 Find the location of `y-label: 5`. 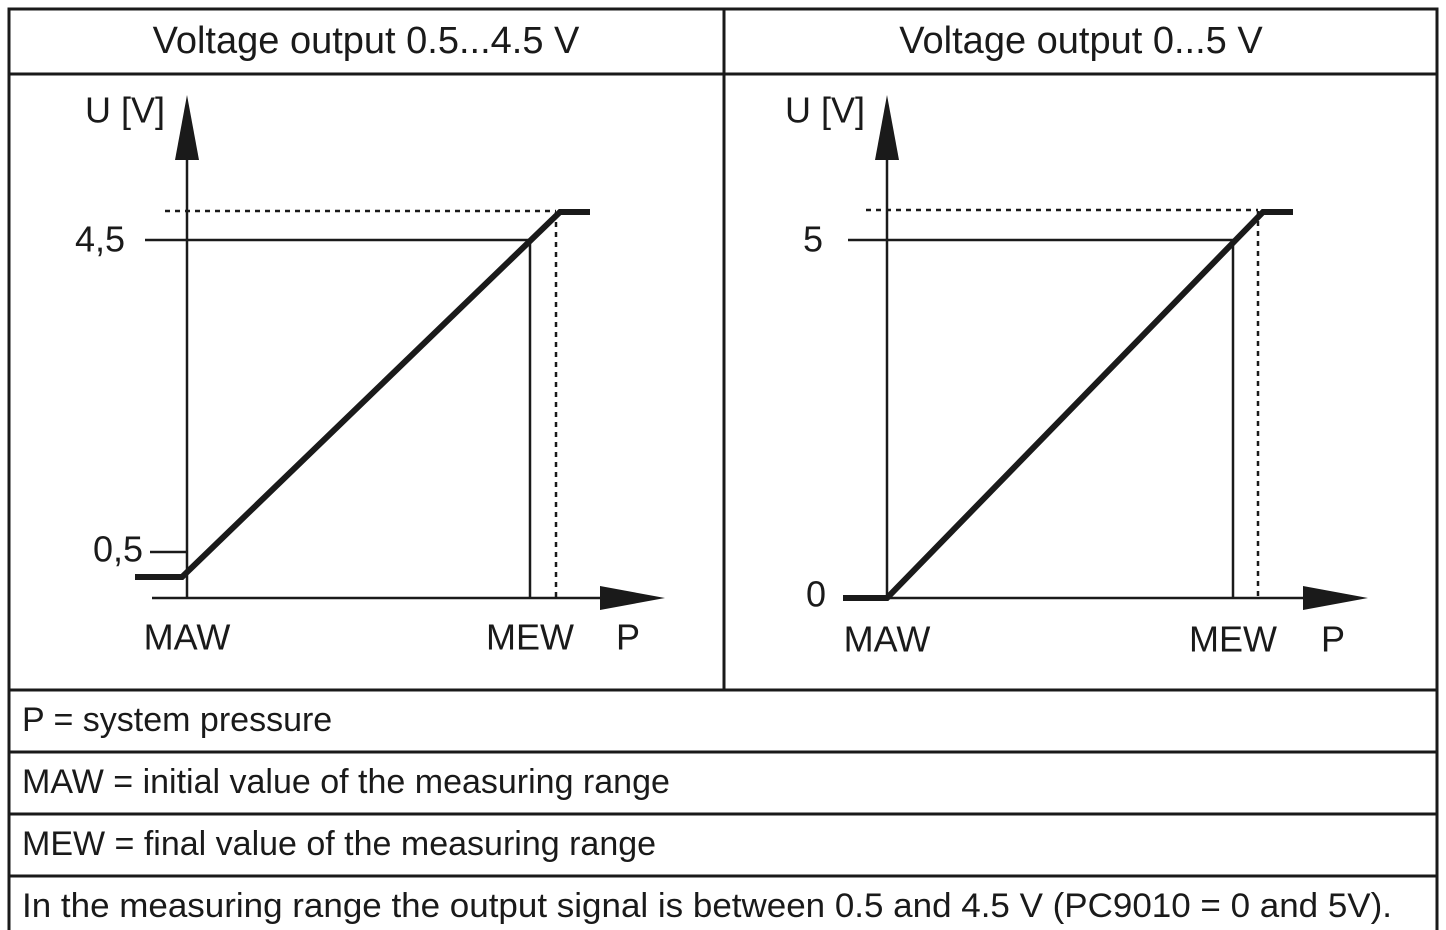

y-label: 5 is located at coordinates (813, 239).